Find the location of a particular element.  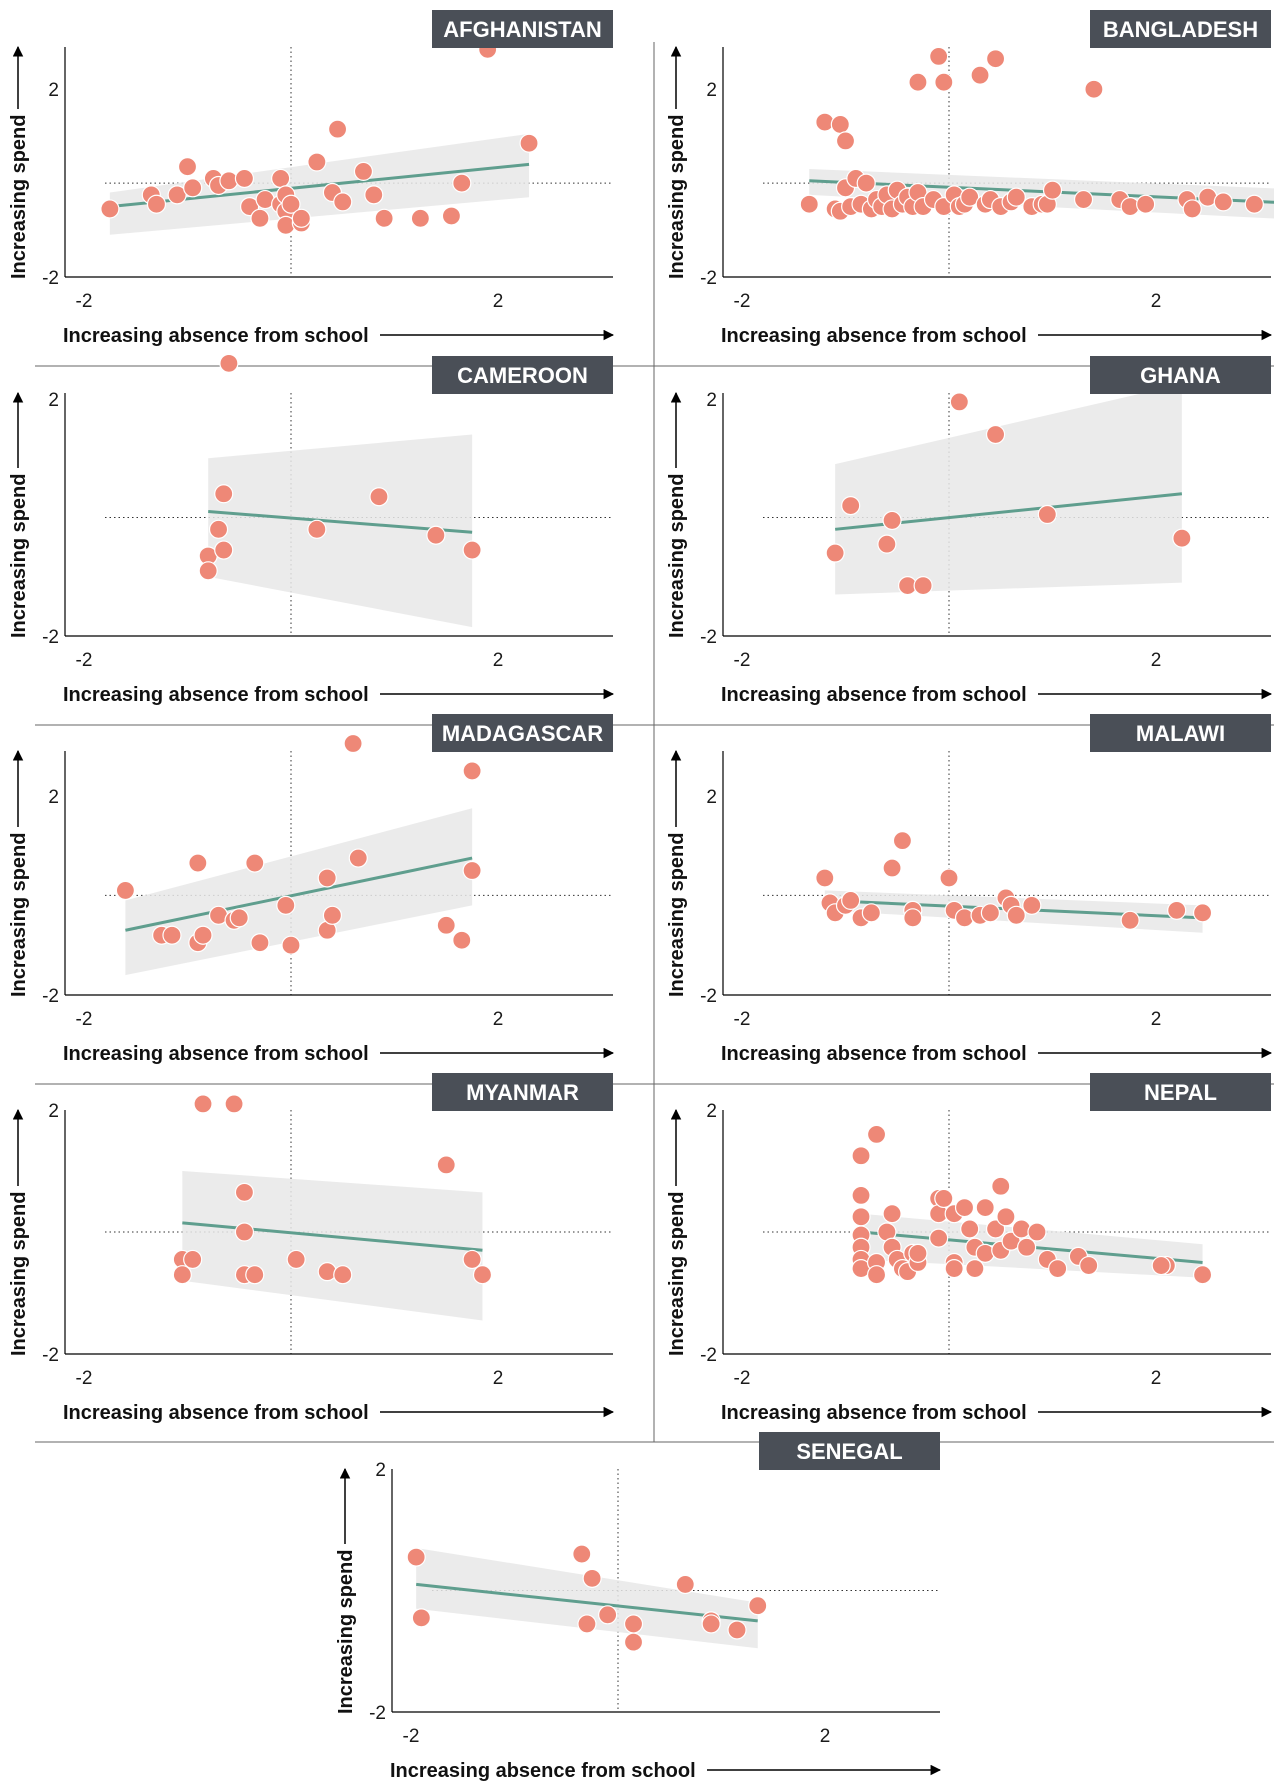

panel-title: MALAWI is located at coordinates (1180, 733).